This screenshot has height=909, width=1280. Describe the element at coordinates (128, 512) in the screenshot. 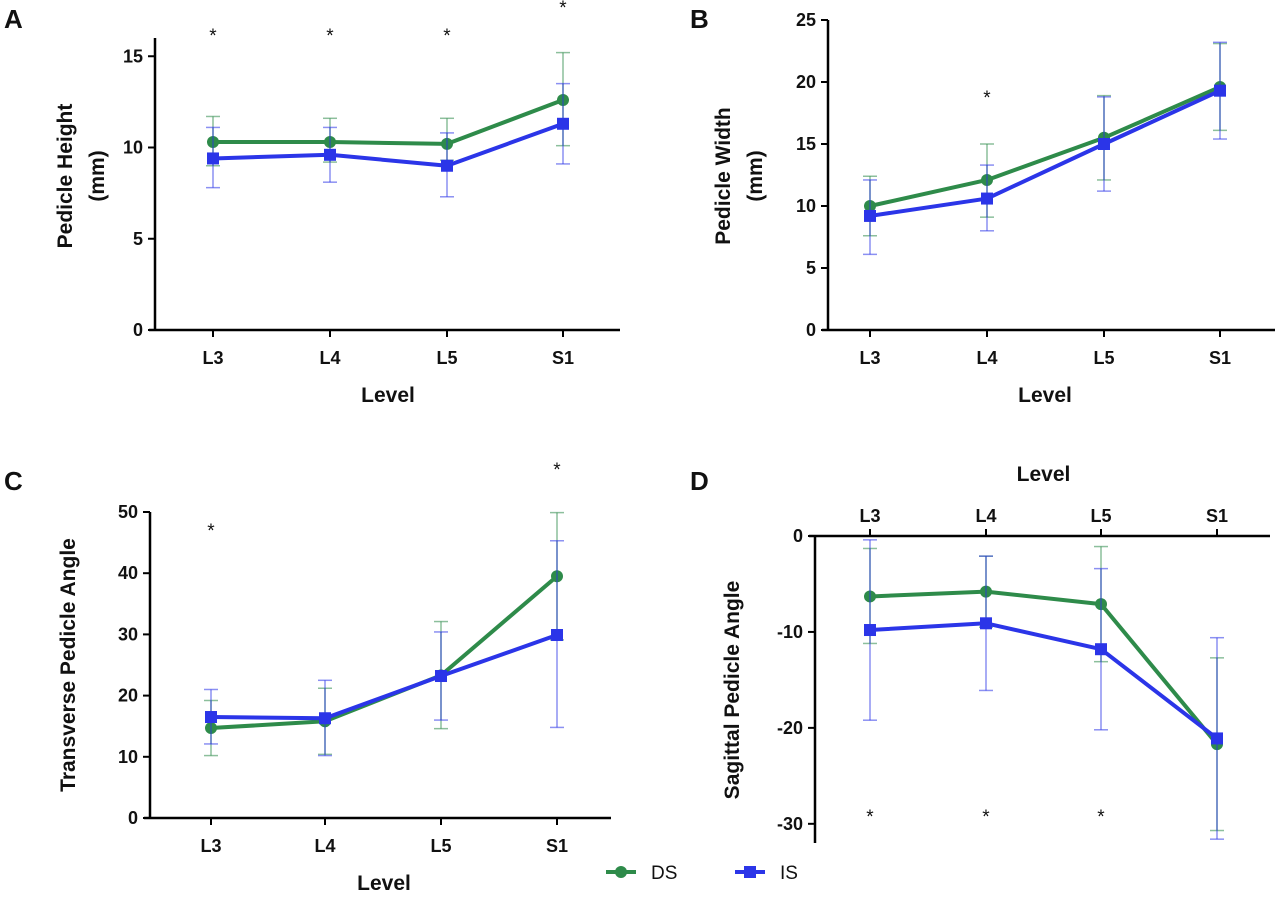

I see `y-tick-label: 50` at that location.